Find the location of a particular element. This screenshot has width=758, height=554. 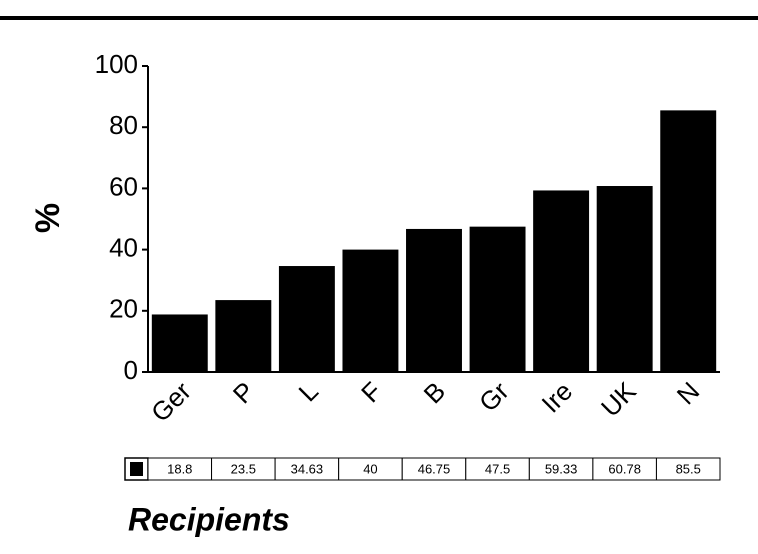

table-value: 60.78 is located at coordinates (624, 468).